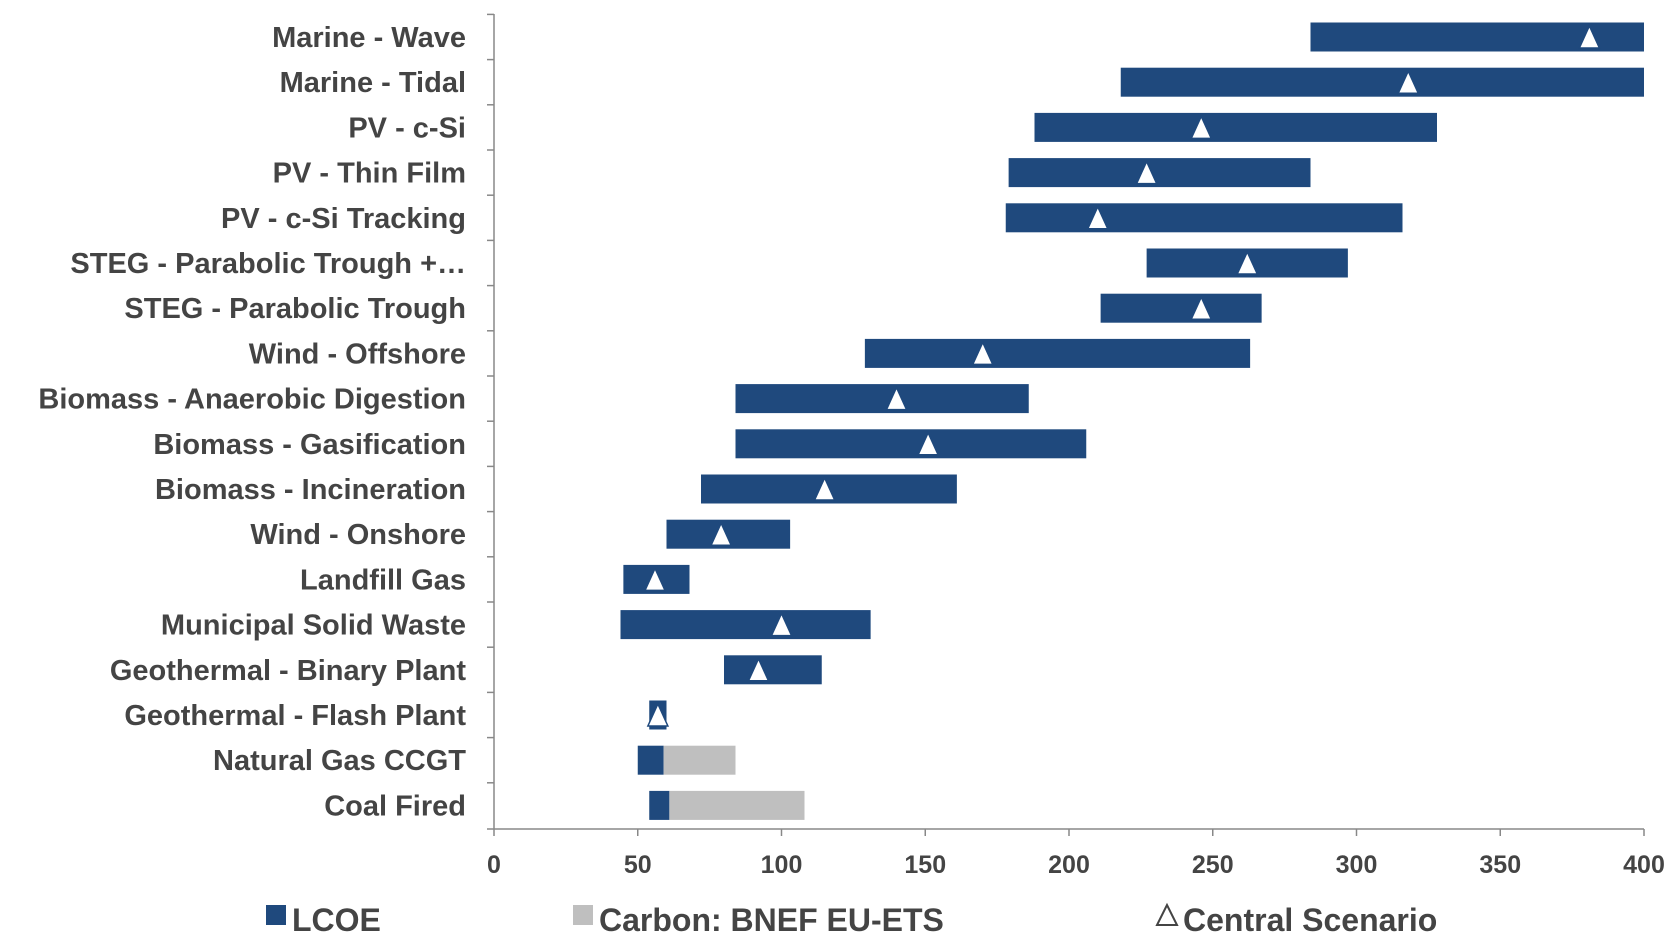 The height and width of the screenshot is (951, 1671). What do you see at coordinates (288, 671) in the screenshot?
I see `category-label-geothermal-binary-plant: Geothermal - Binary Plant` at bounding box center [288, 671].